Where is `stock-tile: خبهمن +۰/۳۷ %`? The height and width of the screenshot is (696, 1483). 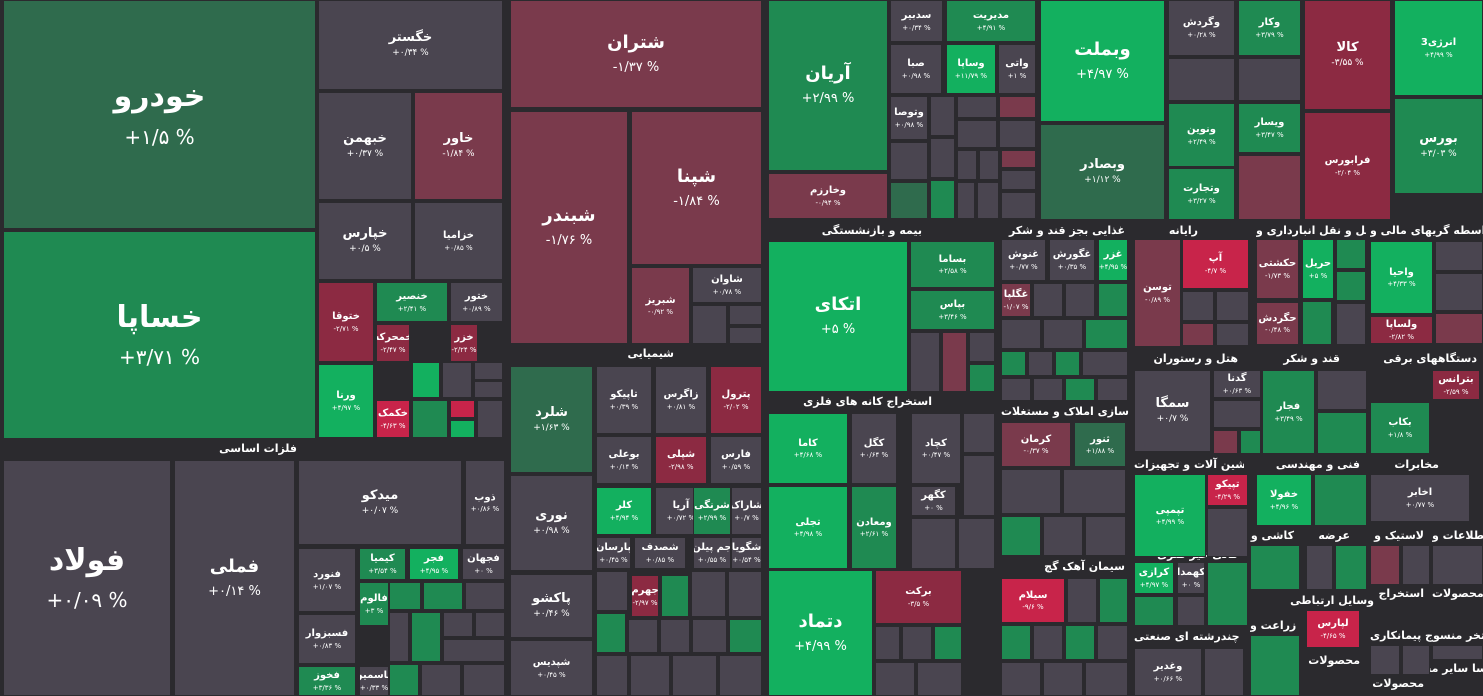 stock-tile: خبهمن +۰/۳۷ % is located at coordinates (365, 146).